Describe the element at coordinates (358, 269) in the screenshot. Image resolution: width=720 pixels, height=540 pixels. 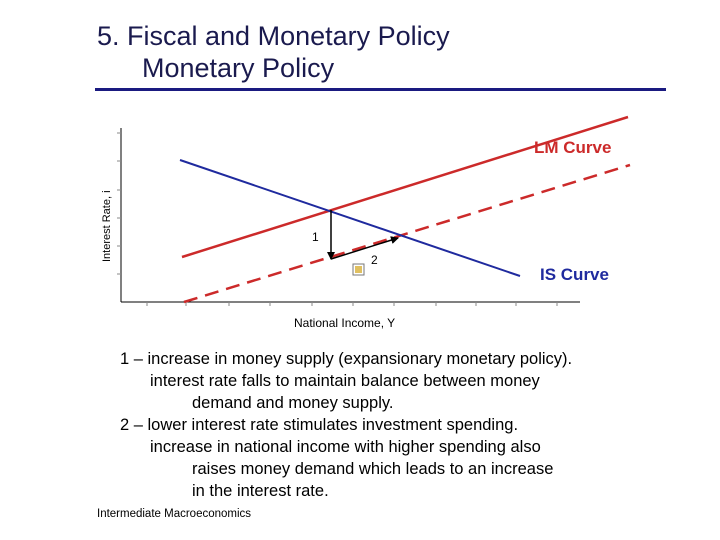
I see `point-marker-icon` at that location.